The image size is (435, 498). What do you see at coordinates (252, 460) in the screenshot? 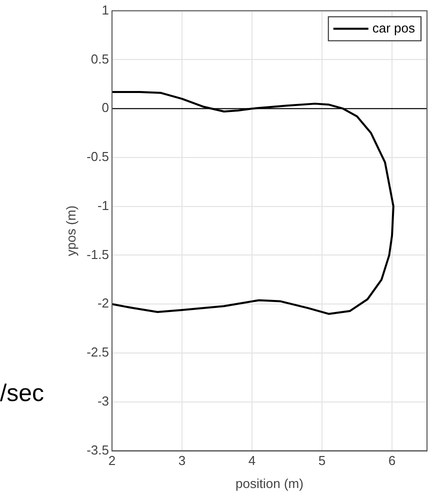
I see `x-tick-label: 4` at bounding box center [252, 460].